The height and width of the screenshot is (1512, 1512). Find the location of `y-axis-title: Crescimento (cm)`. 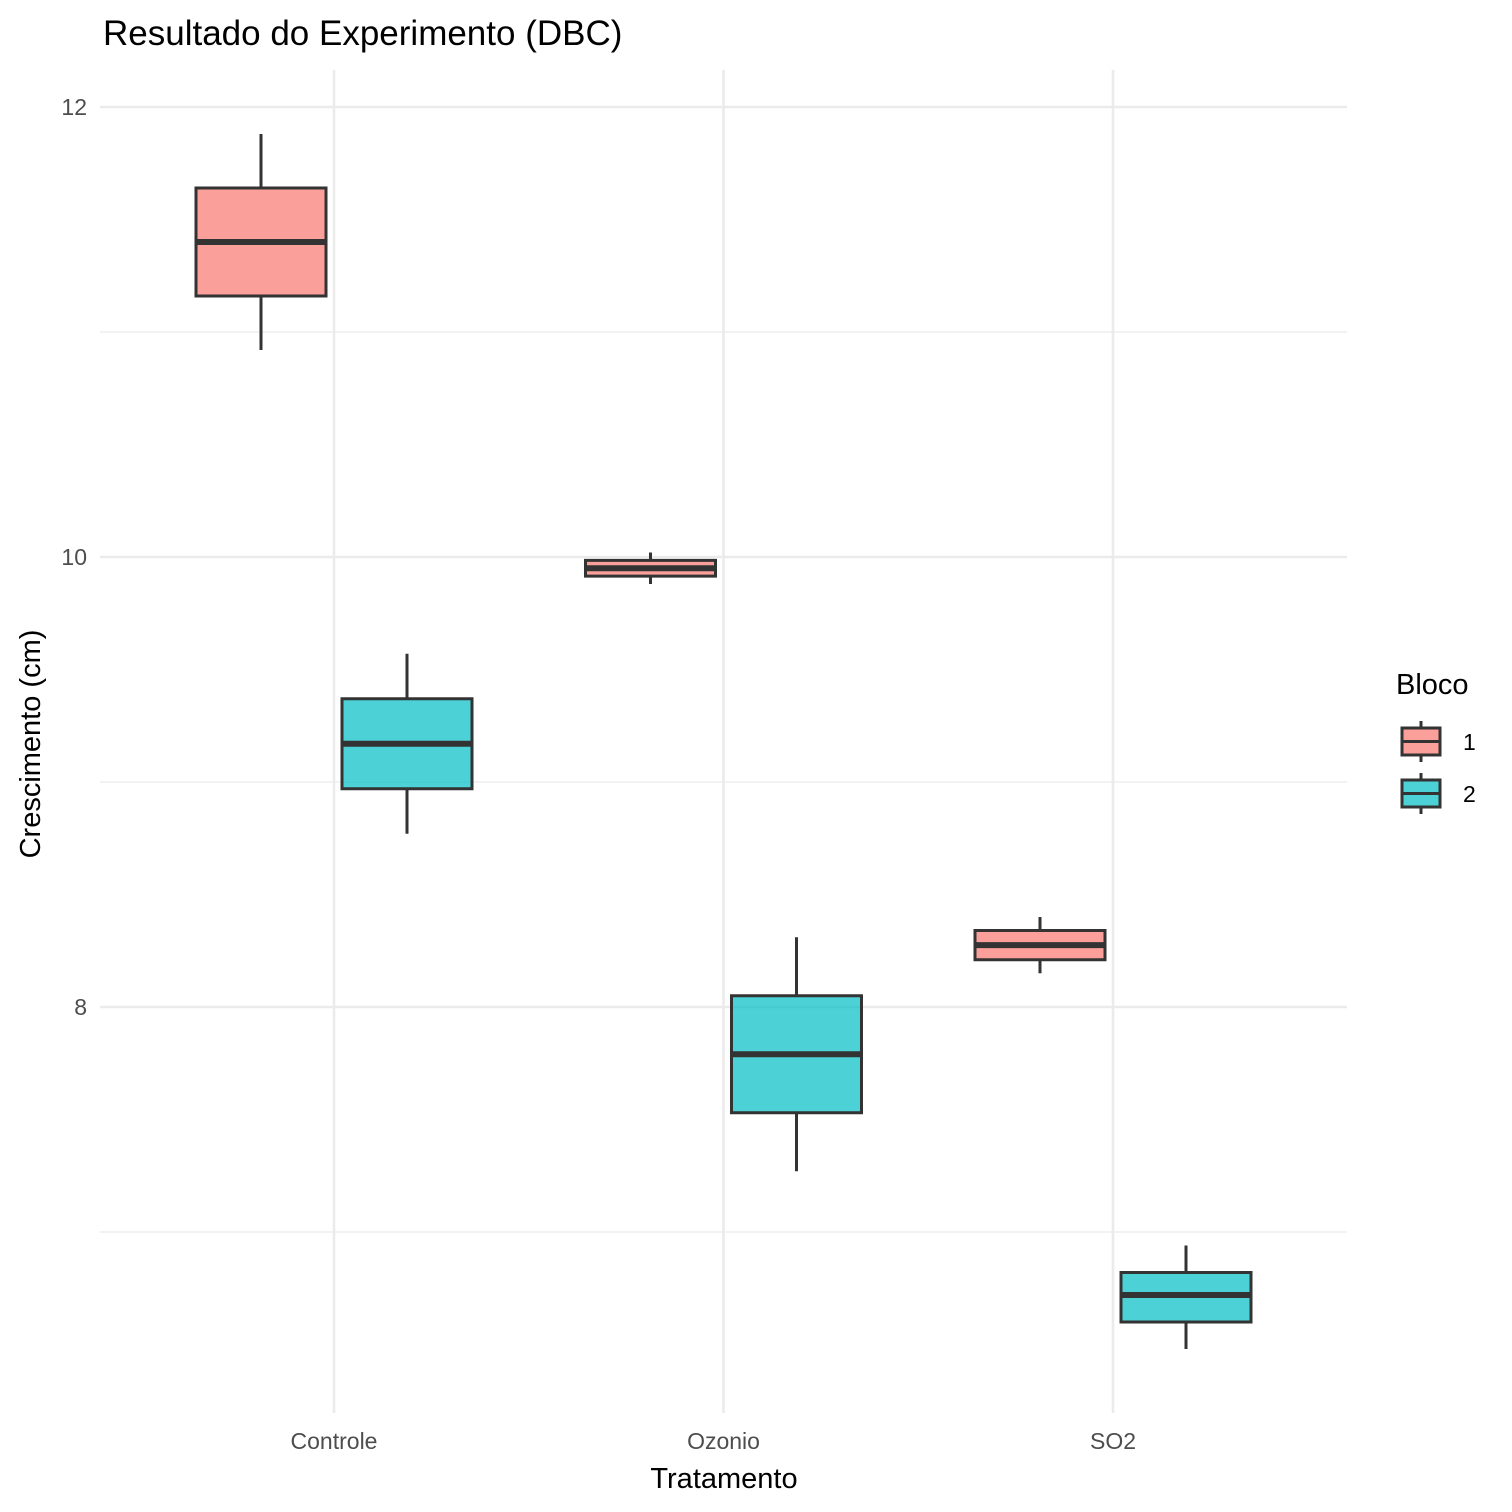

y-axis-title: Crescimento (cm) is located at coordinates (31, 744).